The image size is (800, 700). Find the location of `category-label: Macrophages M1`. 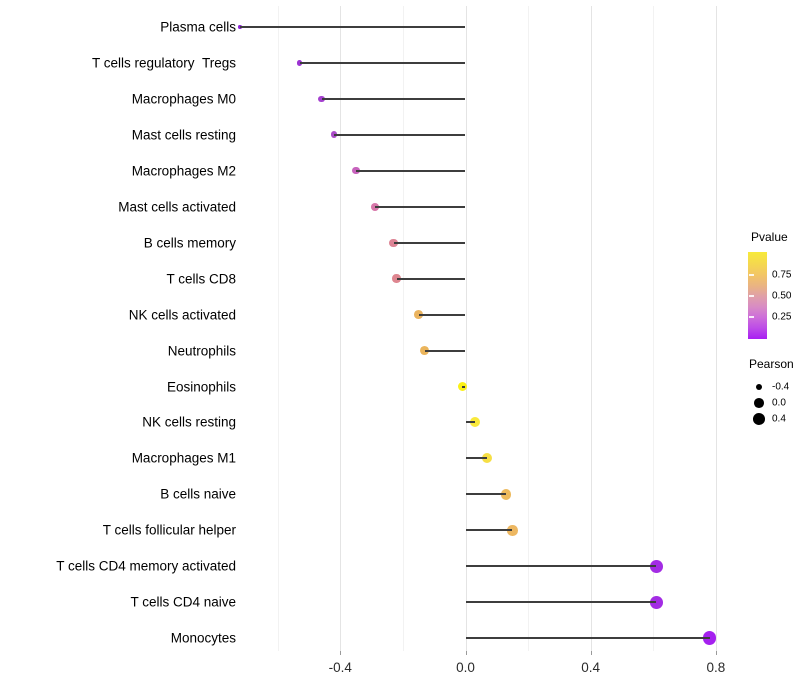

category-label: Macrophages M1 is located at coordinates (183, 458).